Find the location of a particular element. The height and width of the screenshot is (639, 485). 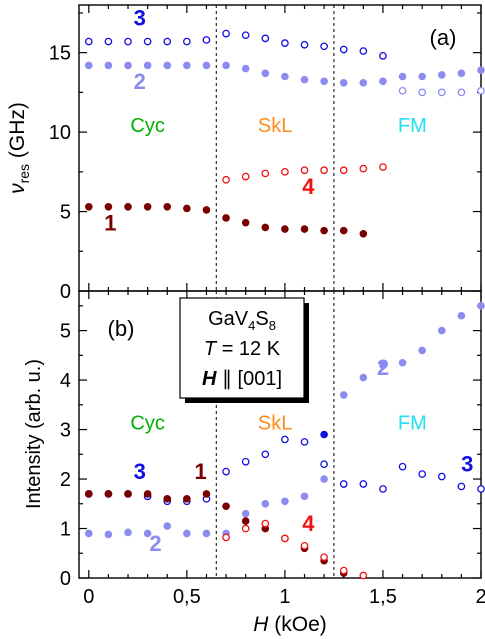

y-tick-label: 2 is located at coordinates (65, 480).